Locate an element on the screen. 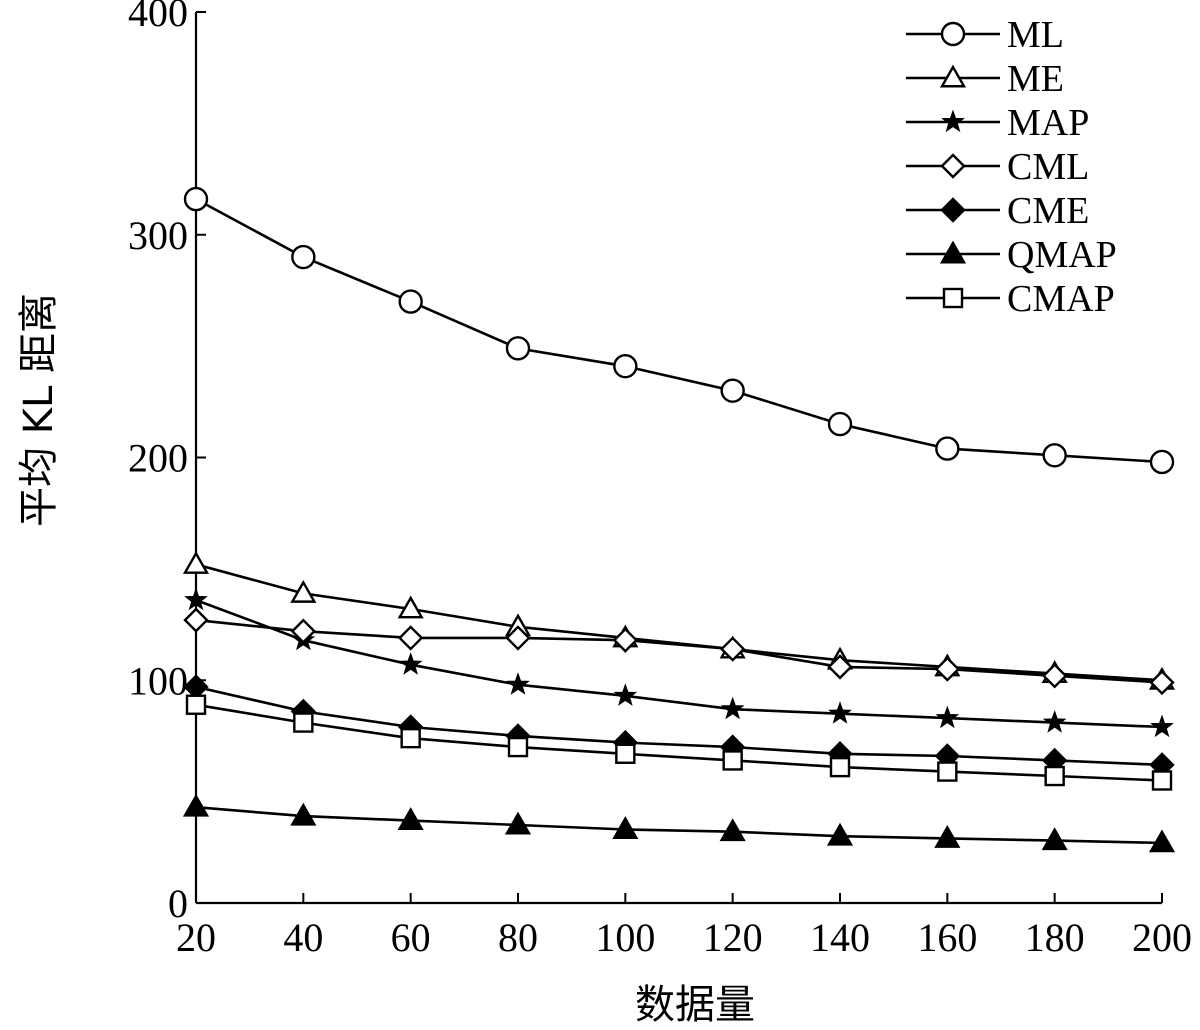 This screenshot has width=1200, height=1030. legend-item-qmap: QMAP is located at coordinates (1011, 255).